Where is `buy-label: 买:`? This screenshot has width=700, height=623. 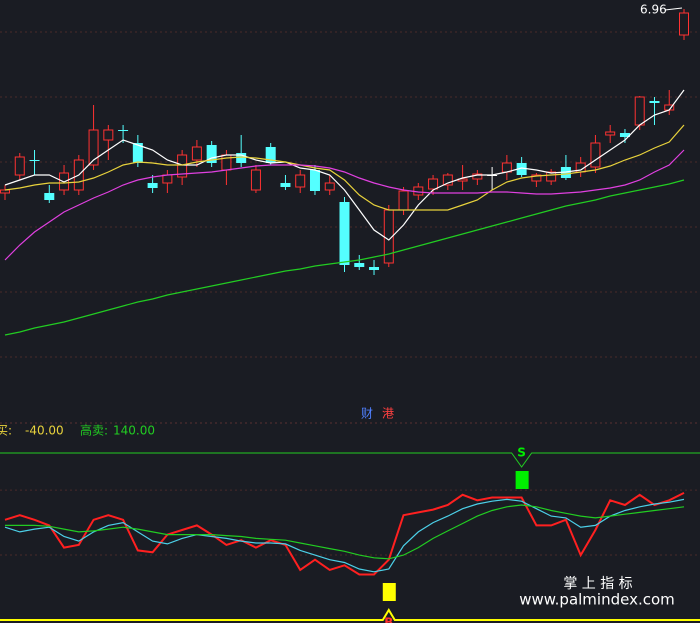
buy-label: 买: is located at coordinates (6, 431).